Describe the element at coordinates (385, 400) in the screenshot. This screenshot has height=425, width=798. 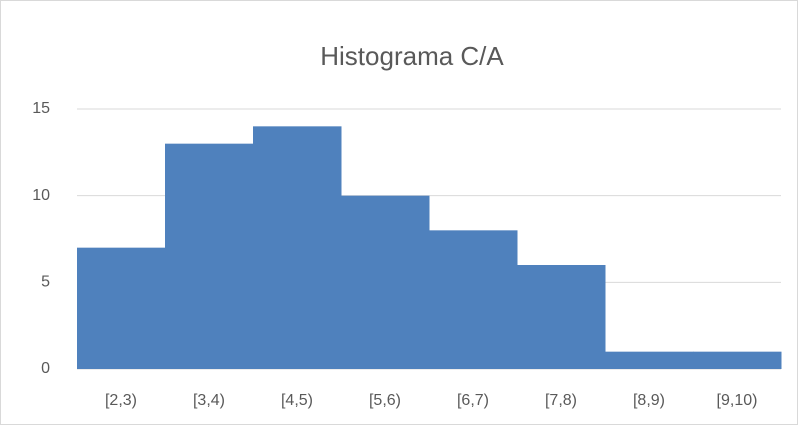
I see `x-tick-label: [5,6)` at that location.